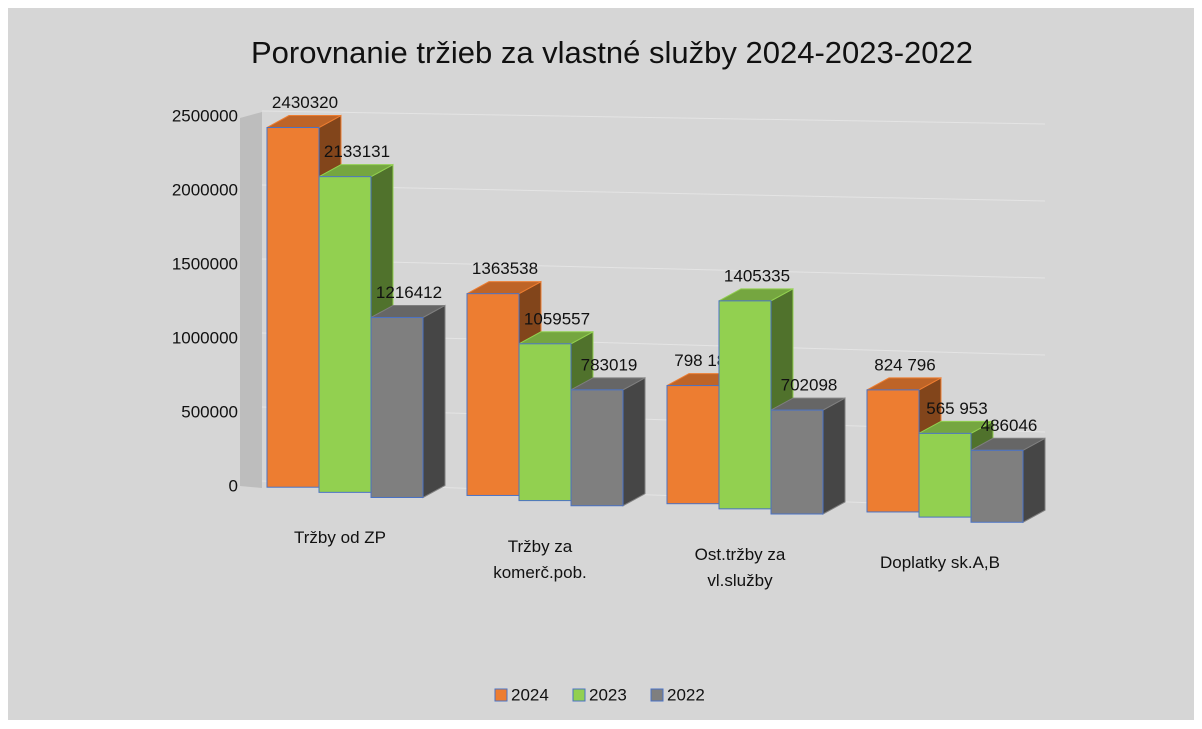 This screenshot has height=729, width=1202. Describe the element at coordinates (653, 117) in the screenshot. I see `grid-line` at that location.